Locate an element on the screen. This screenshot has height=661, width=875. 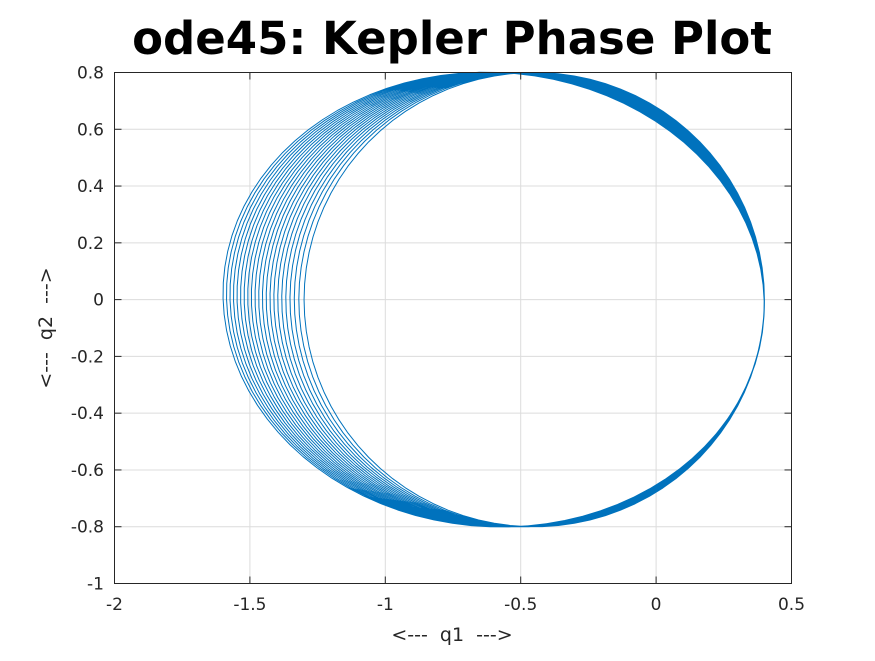
y-tick-label: -1 is located at coordinates (95, 585).